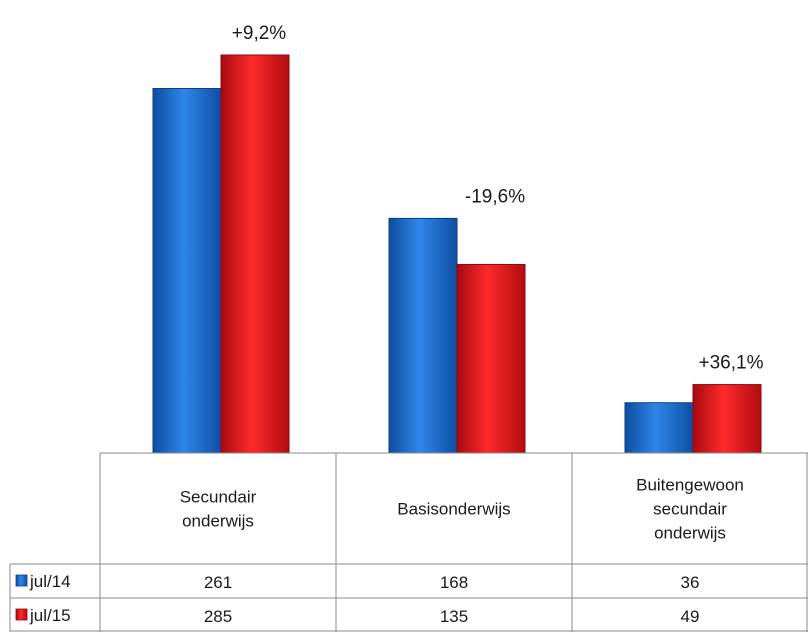 The height and width of the screenshot is (632, 808). Describe the element at coordinates (454, 582) in the screenshot. I see `table-value-jul14-1: 168` at that location.